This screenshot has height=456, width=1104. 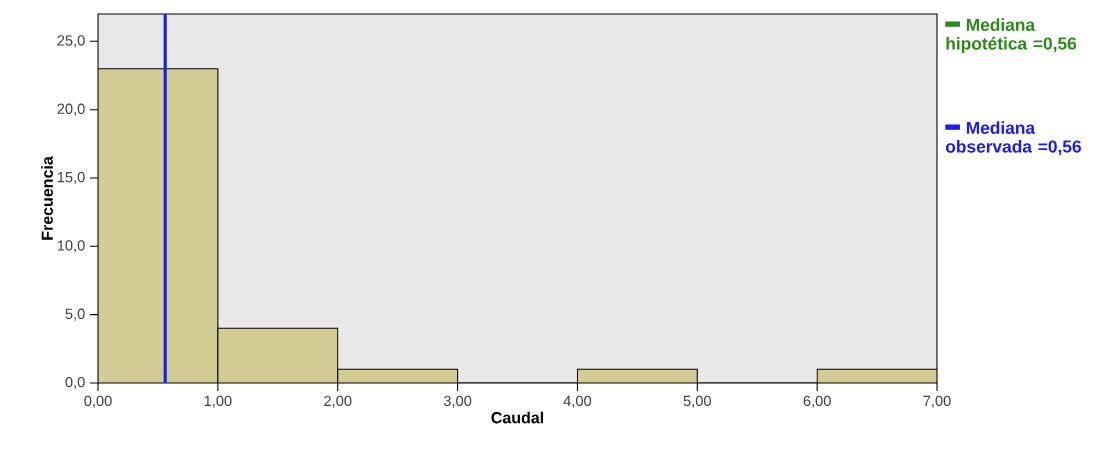 What do you see at coordinates (75, 383) in the screenshot?
I see `y-tick-label: 0,0` at bounding box center [75, 383].